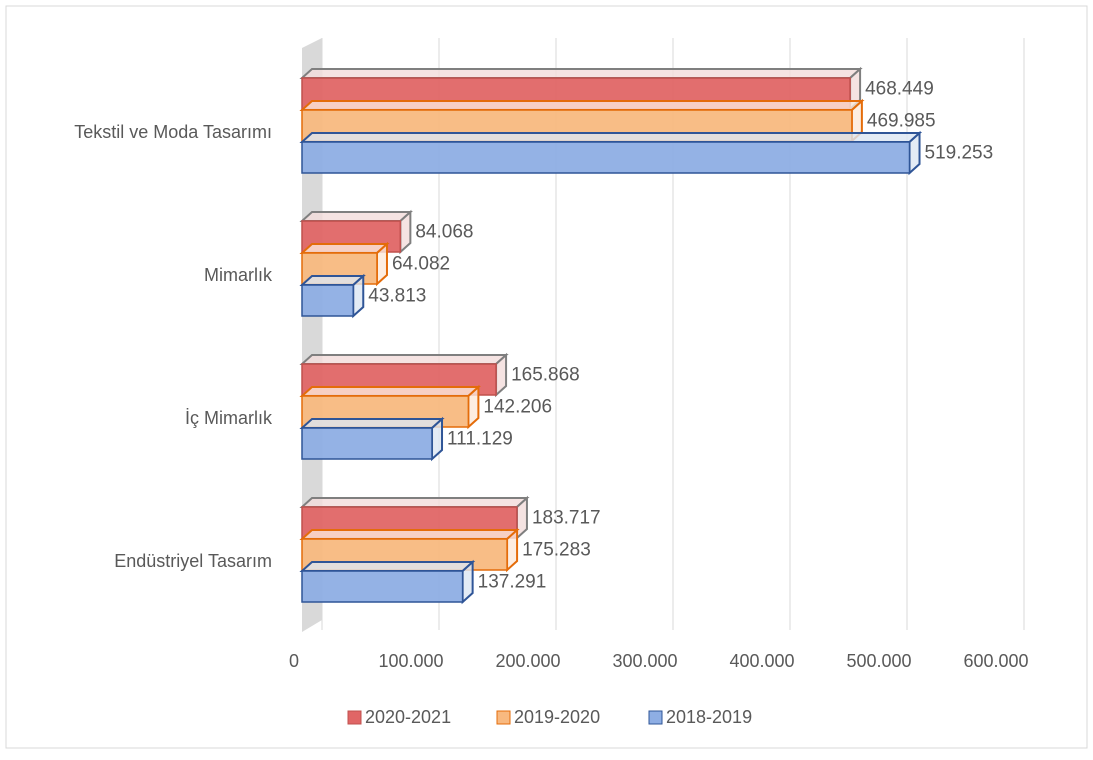 This screenshot has height=760, width=1093. Describe the element at coordinates (480, 439) in the screenshot. I see `value-label: 111.129` at that location.